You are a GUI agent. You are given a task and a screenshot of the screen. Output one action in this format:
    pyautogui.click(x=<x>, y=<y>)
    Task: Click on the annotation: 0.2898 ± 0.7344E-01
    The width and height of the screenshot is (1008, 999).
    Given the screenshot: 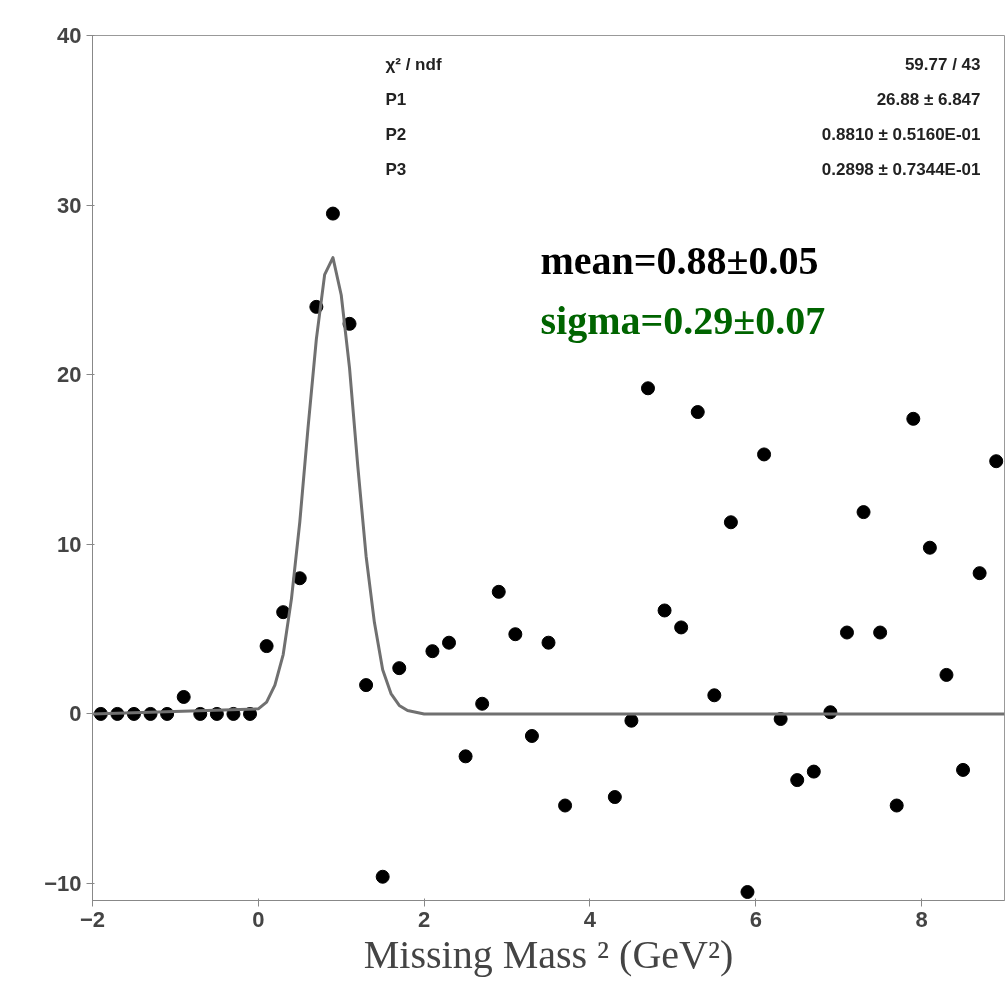 What is the action you would take?
    pyautogui.click(x=901, y=169)
    